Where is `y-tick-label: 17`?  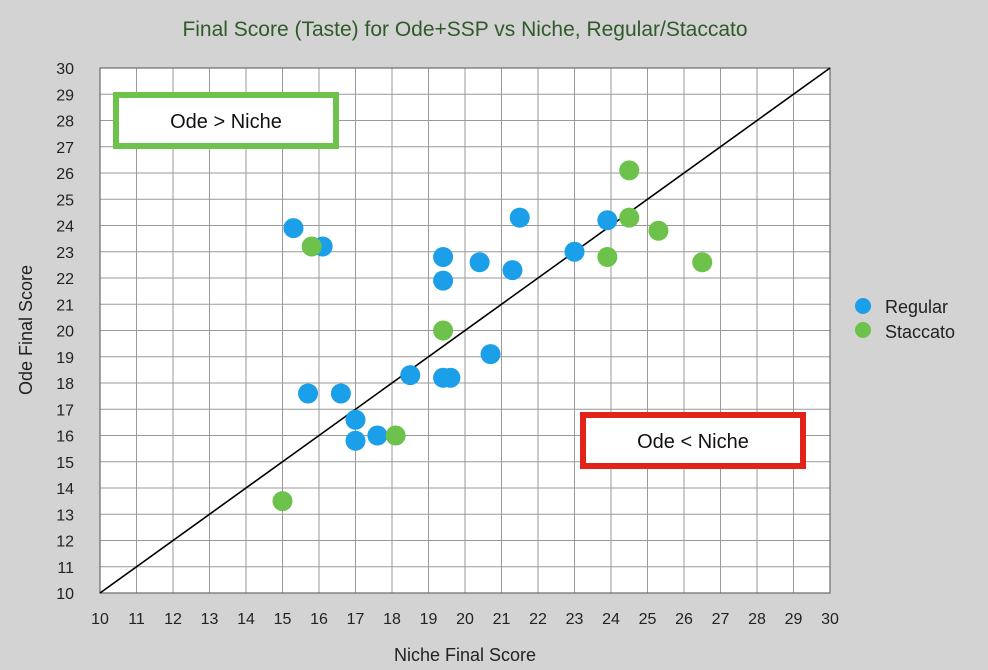 y-tick-label: 17 is located at coordinates (65, 410).